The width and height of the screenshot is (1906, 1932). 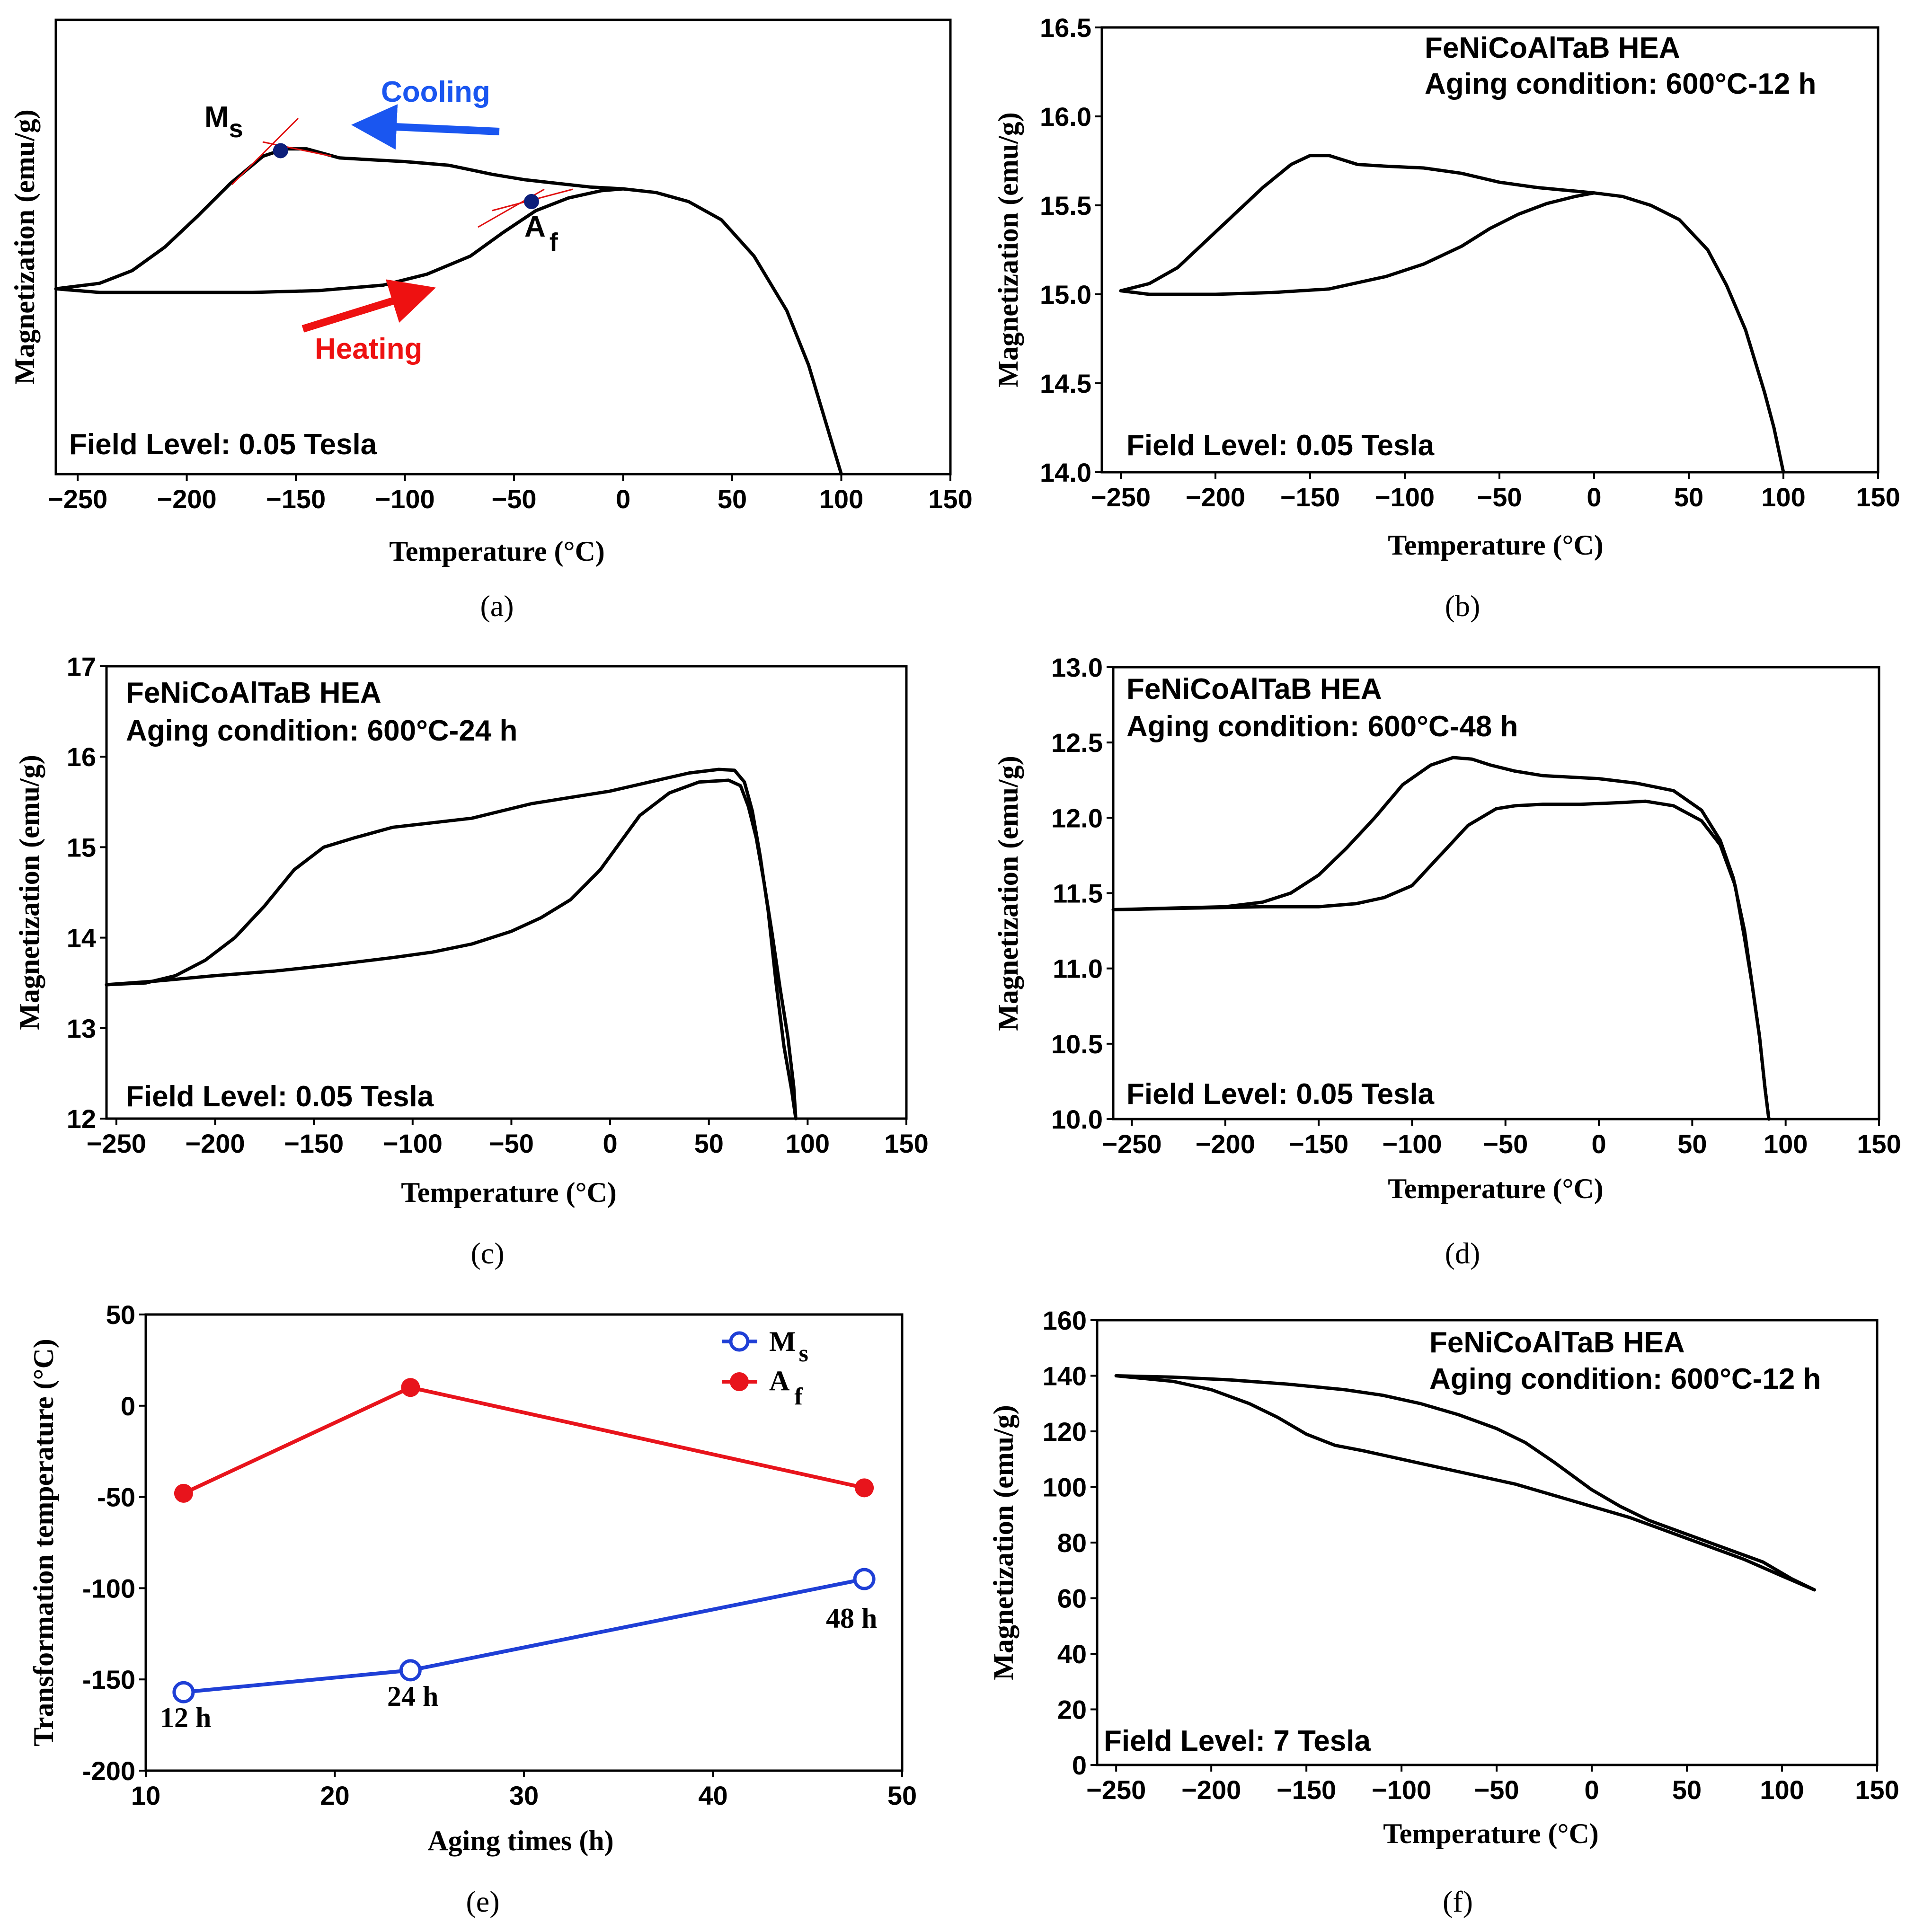 I want to click on panel-caption: (e), so click(x=483, y=1901).